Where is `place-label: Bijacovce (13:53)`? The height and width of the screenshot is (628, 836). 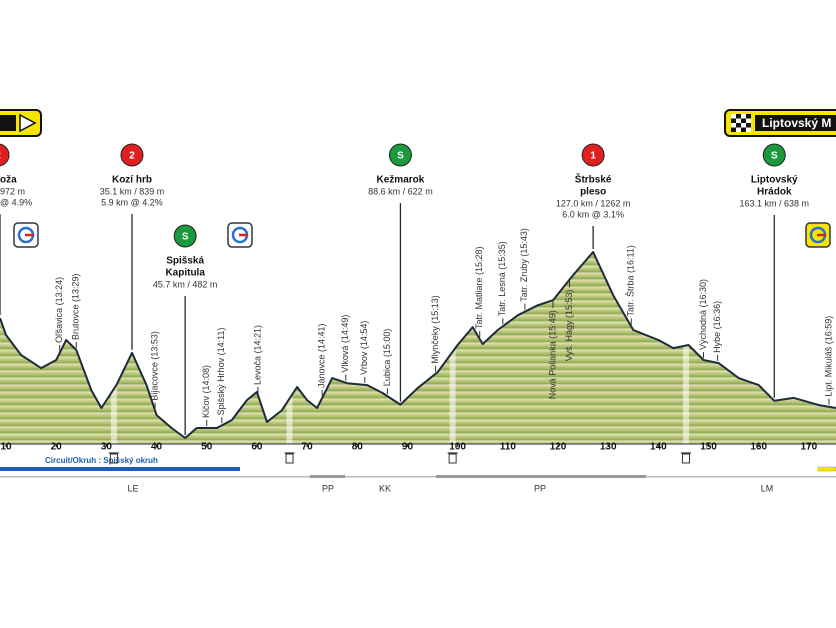 place-label: Bijacovce (13:53) is located at coordinates (154, 366).